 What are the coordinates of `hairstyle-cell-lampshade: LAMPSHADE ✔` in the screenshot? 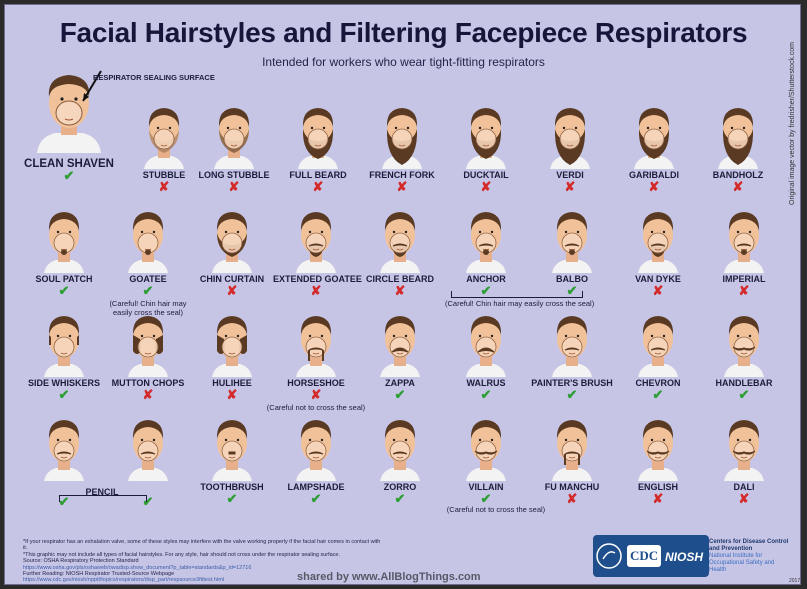 It's located at (316, 460).